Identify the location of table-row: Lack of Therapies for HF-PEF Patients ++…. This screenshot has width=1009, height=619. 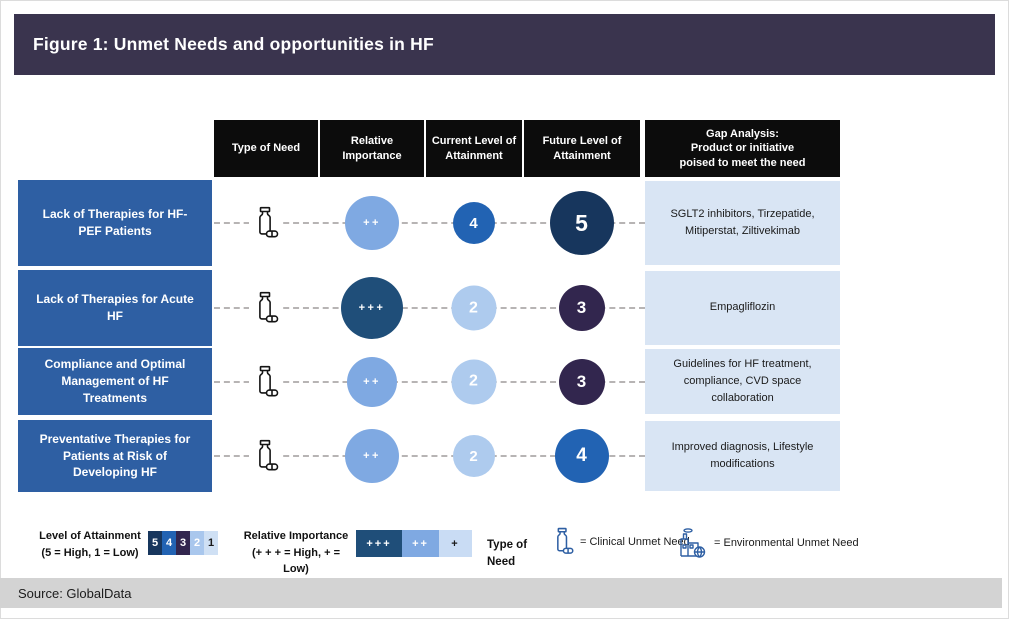
(429, 223).